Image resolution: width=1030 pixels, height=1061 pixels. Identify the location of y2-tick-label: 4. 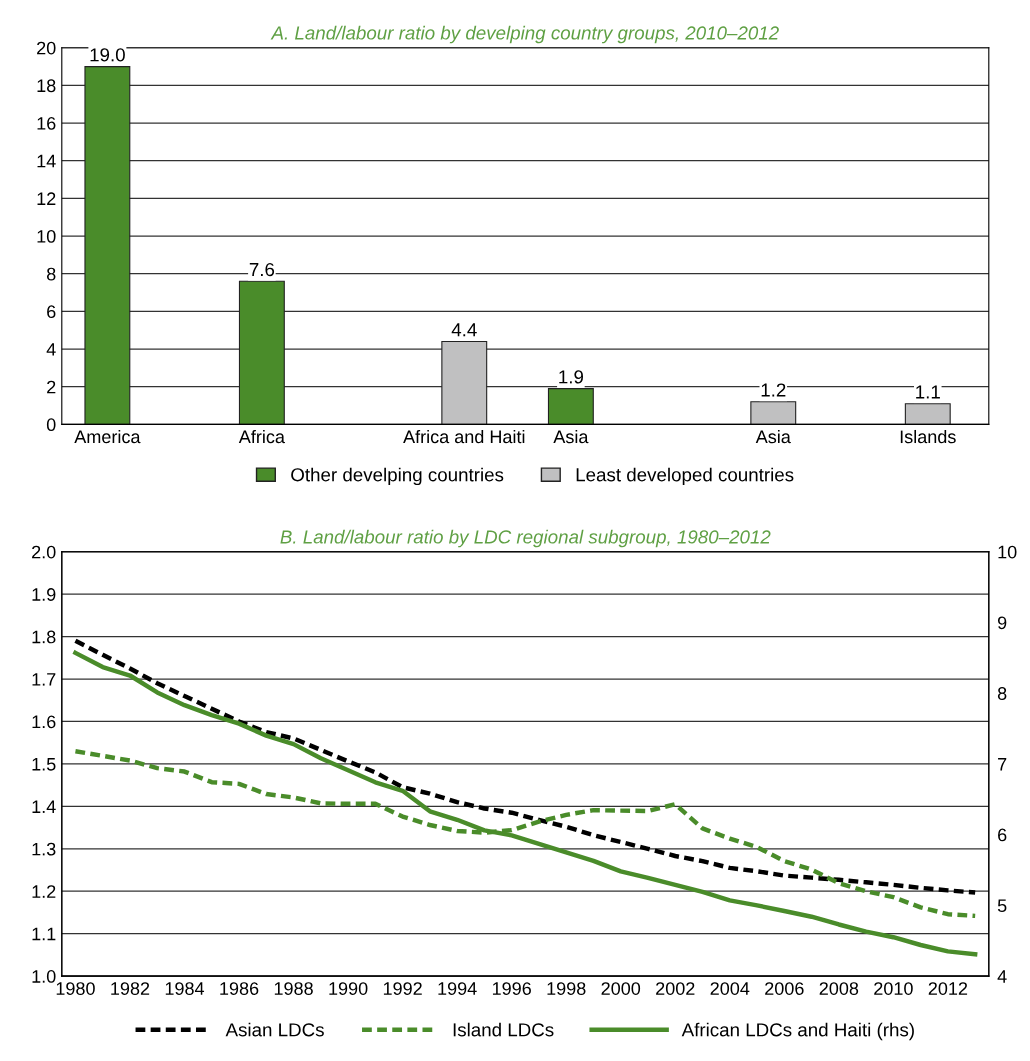
(1002, 976).